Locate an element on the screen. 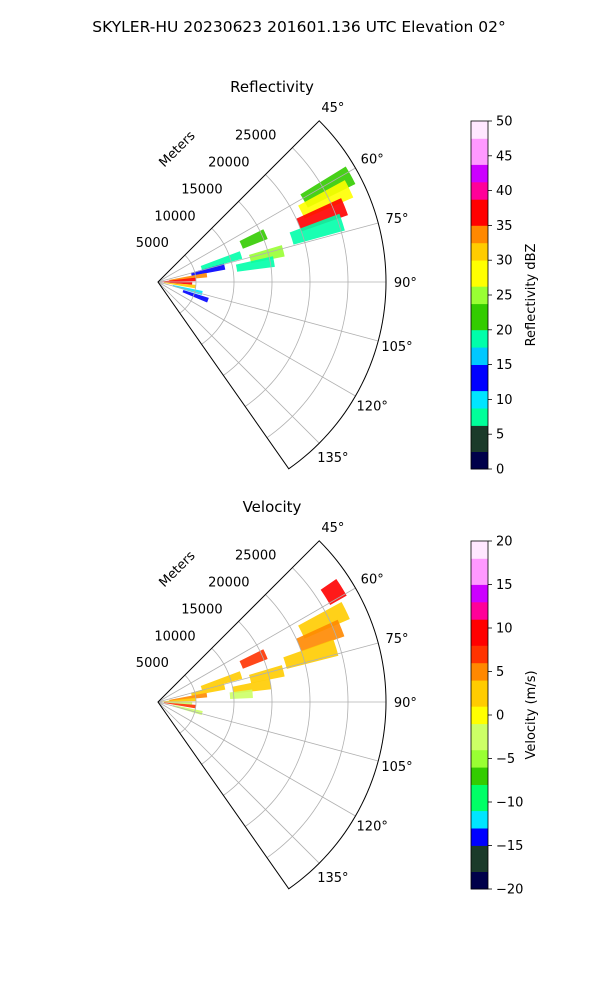  colorbar-tick-label: 20 is located at coordinates (504, 330).